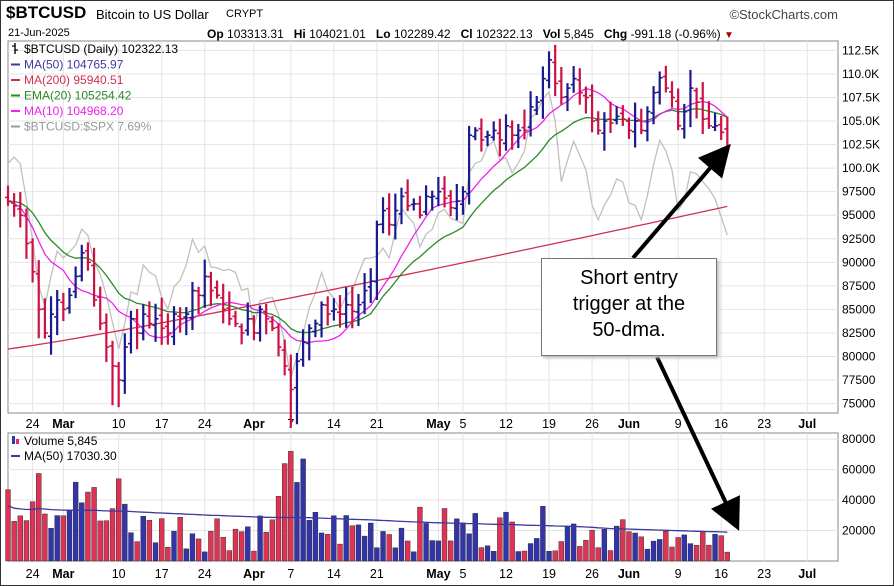  Describe the element at coordinates (88, 127) in the screenshot. I see `legend-entry-ratio: $BTCUSD:$SPX 7.69%` at that location.